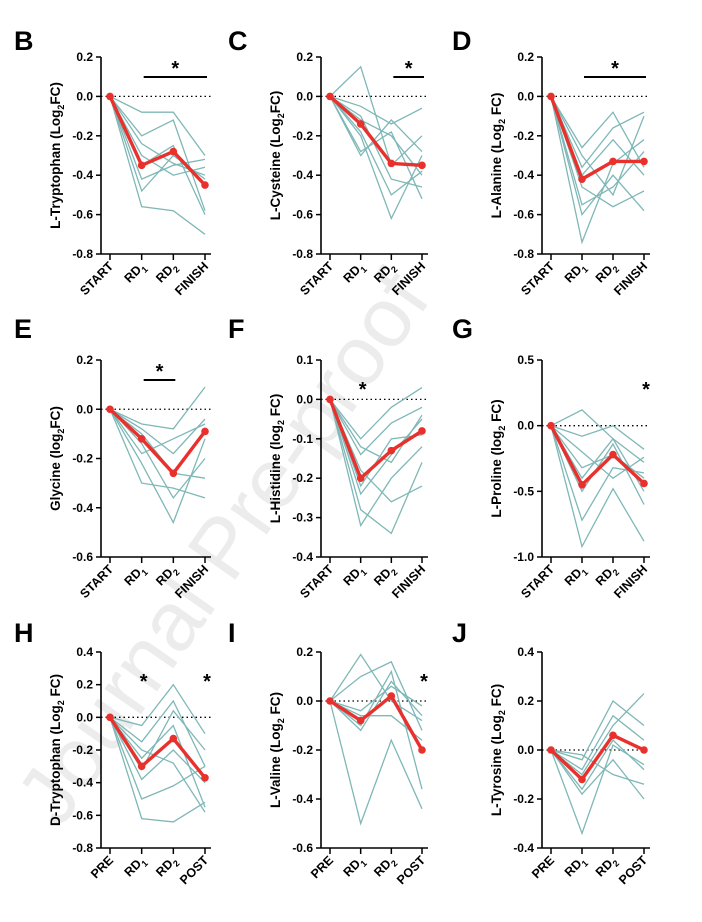  I want to click on y-axis-title: L-Proline (log2 FC), so click(498, 458).